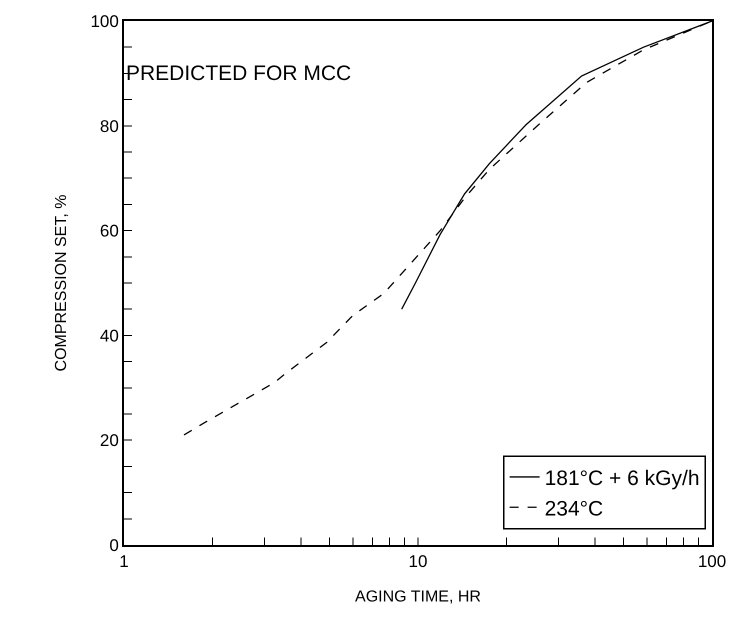 The width and height of the screenshot is (738, 632). Describe the element at coordinates (418, 562) in the screenshot. I see `x-tick-label: 10` at that location.